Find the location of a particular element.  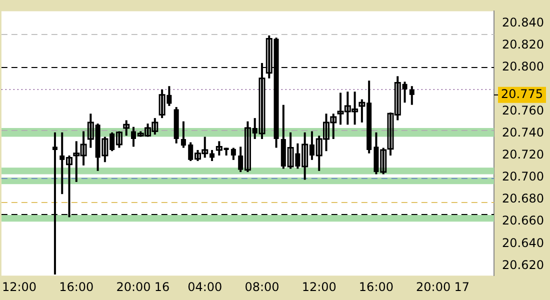

y-tick-label: 20.620 is located at coordinates (523, 265).